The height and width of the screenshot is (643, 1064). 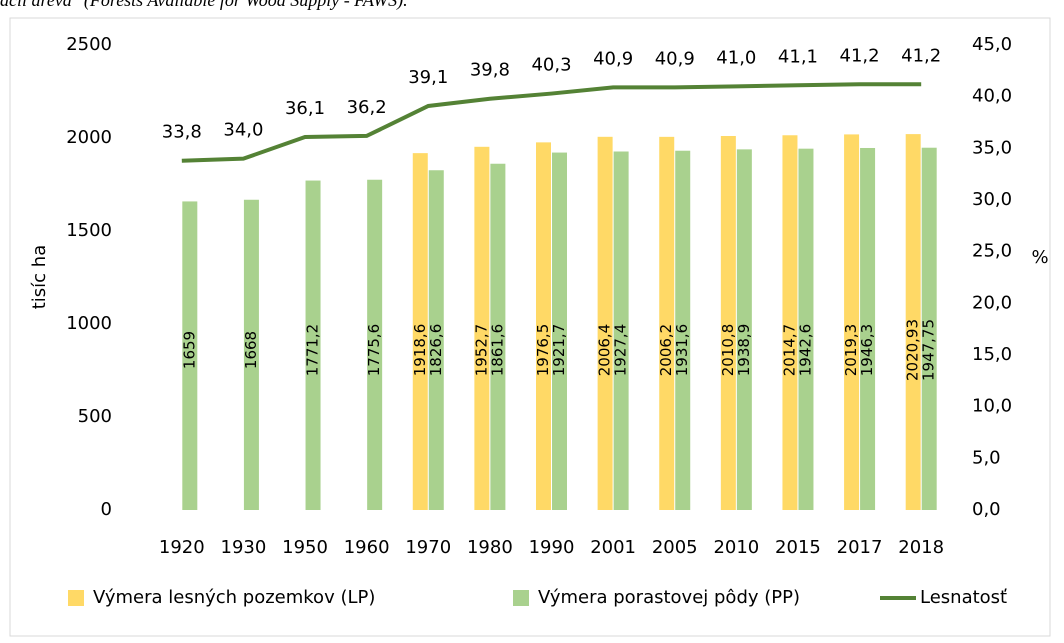 What do you see at coordinates (851, 350) in the screenshot?
I see `data-label: 2019,3` at bounding box center [851, 350].